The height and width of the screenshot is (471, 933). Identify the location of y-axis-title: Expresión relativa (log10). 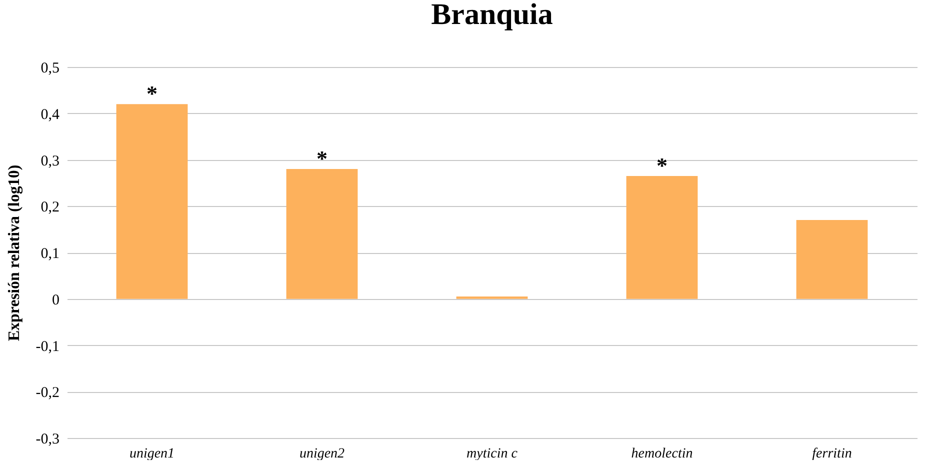
(14, 253).